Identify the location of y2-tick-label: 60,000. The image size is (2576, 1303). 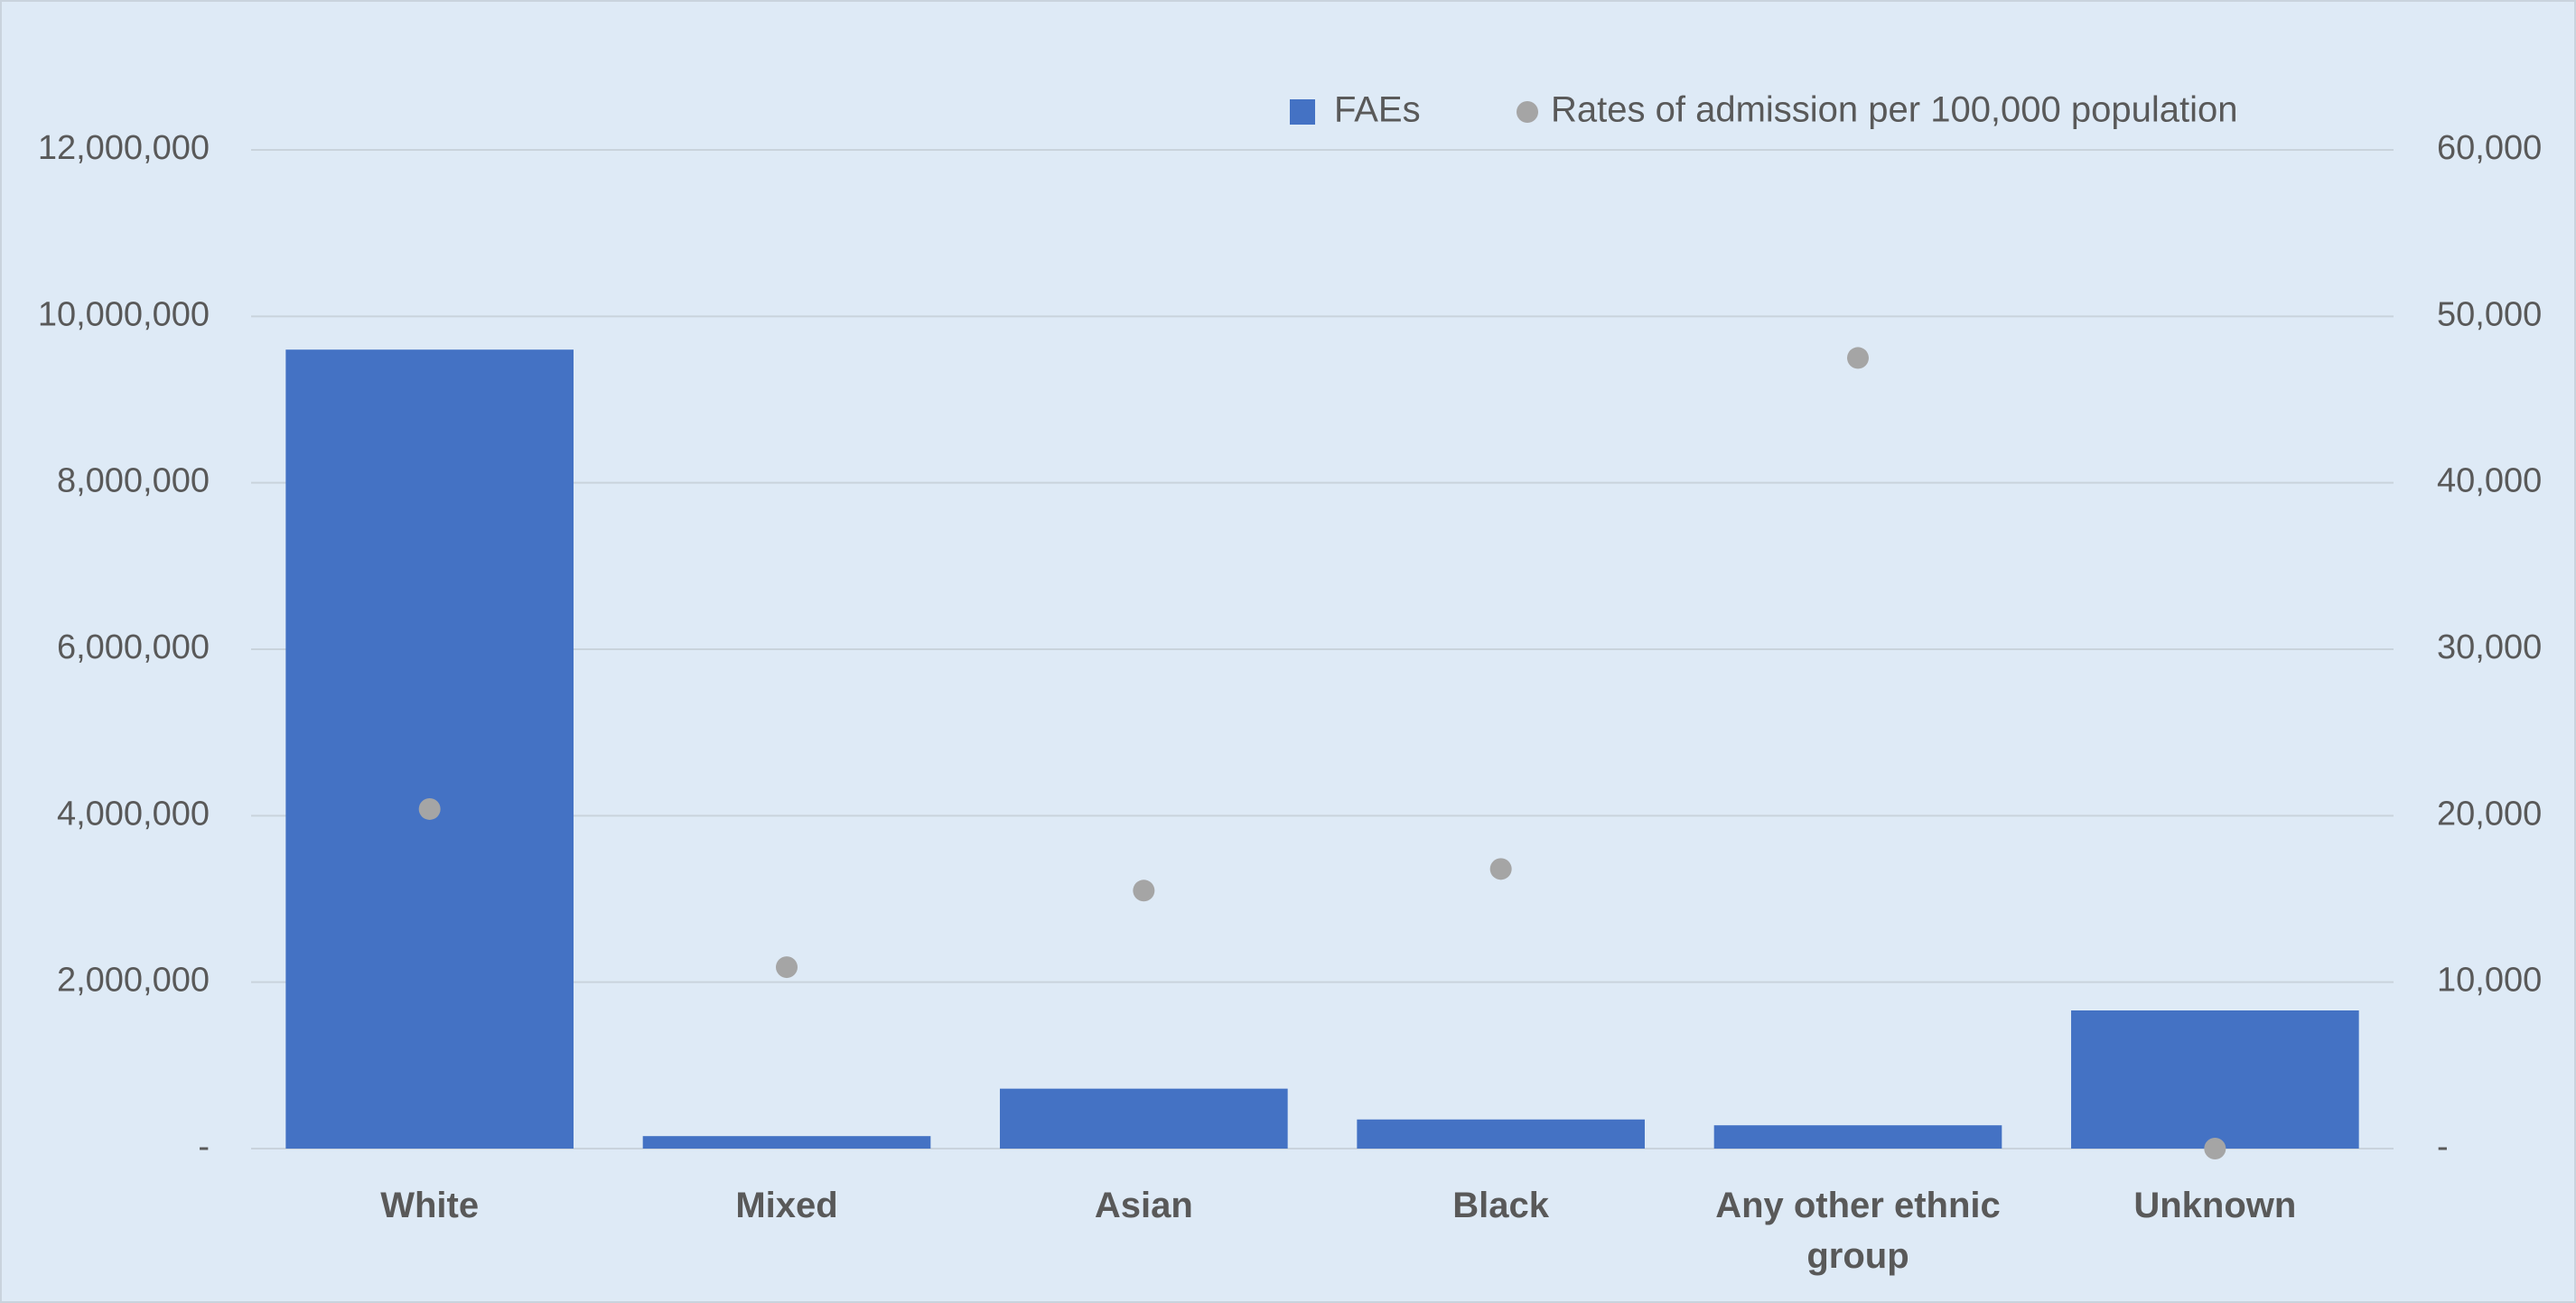
(2489, 148).